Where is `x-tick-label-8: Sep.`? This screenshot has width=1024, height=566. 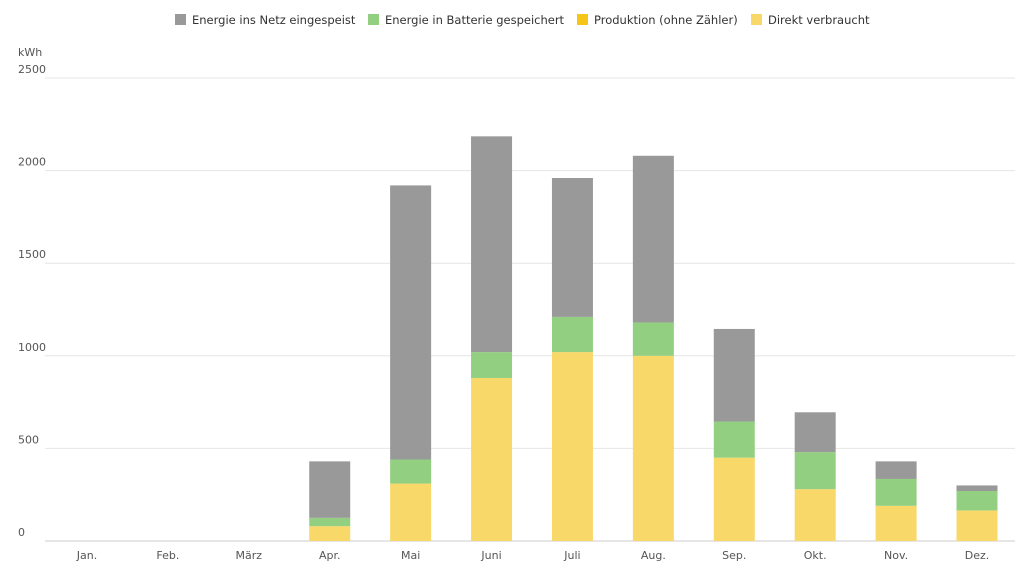
x-tick-label-8: Sep. is located at coordinates (734, 555).